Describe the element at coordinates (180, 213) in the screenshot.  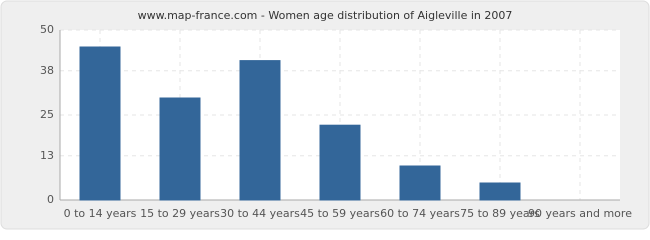
I see `x-tick-label: 15 to 29 years` at that location.